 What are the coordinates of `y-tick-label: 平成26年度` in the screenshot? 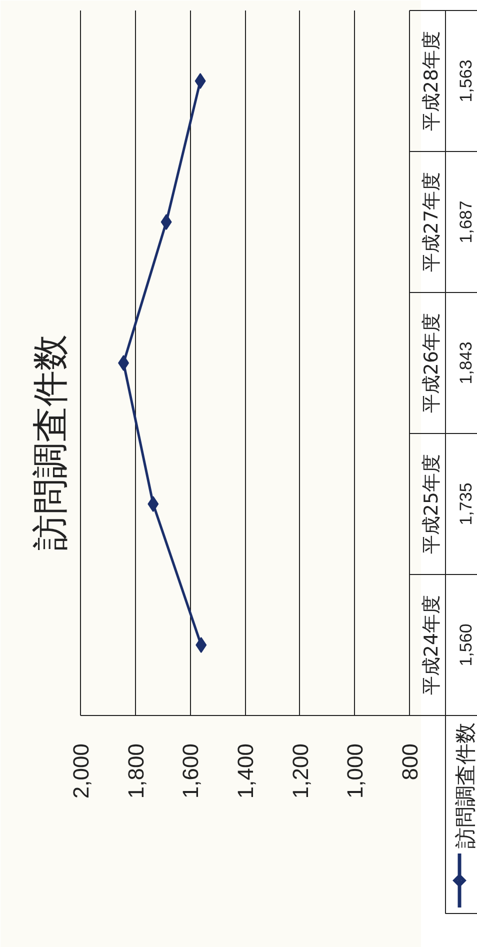 It's located at (431, 363).